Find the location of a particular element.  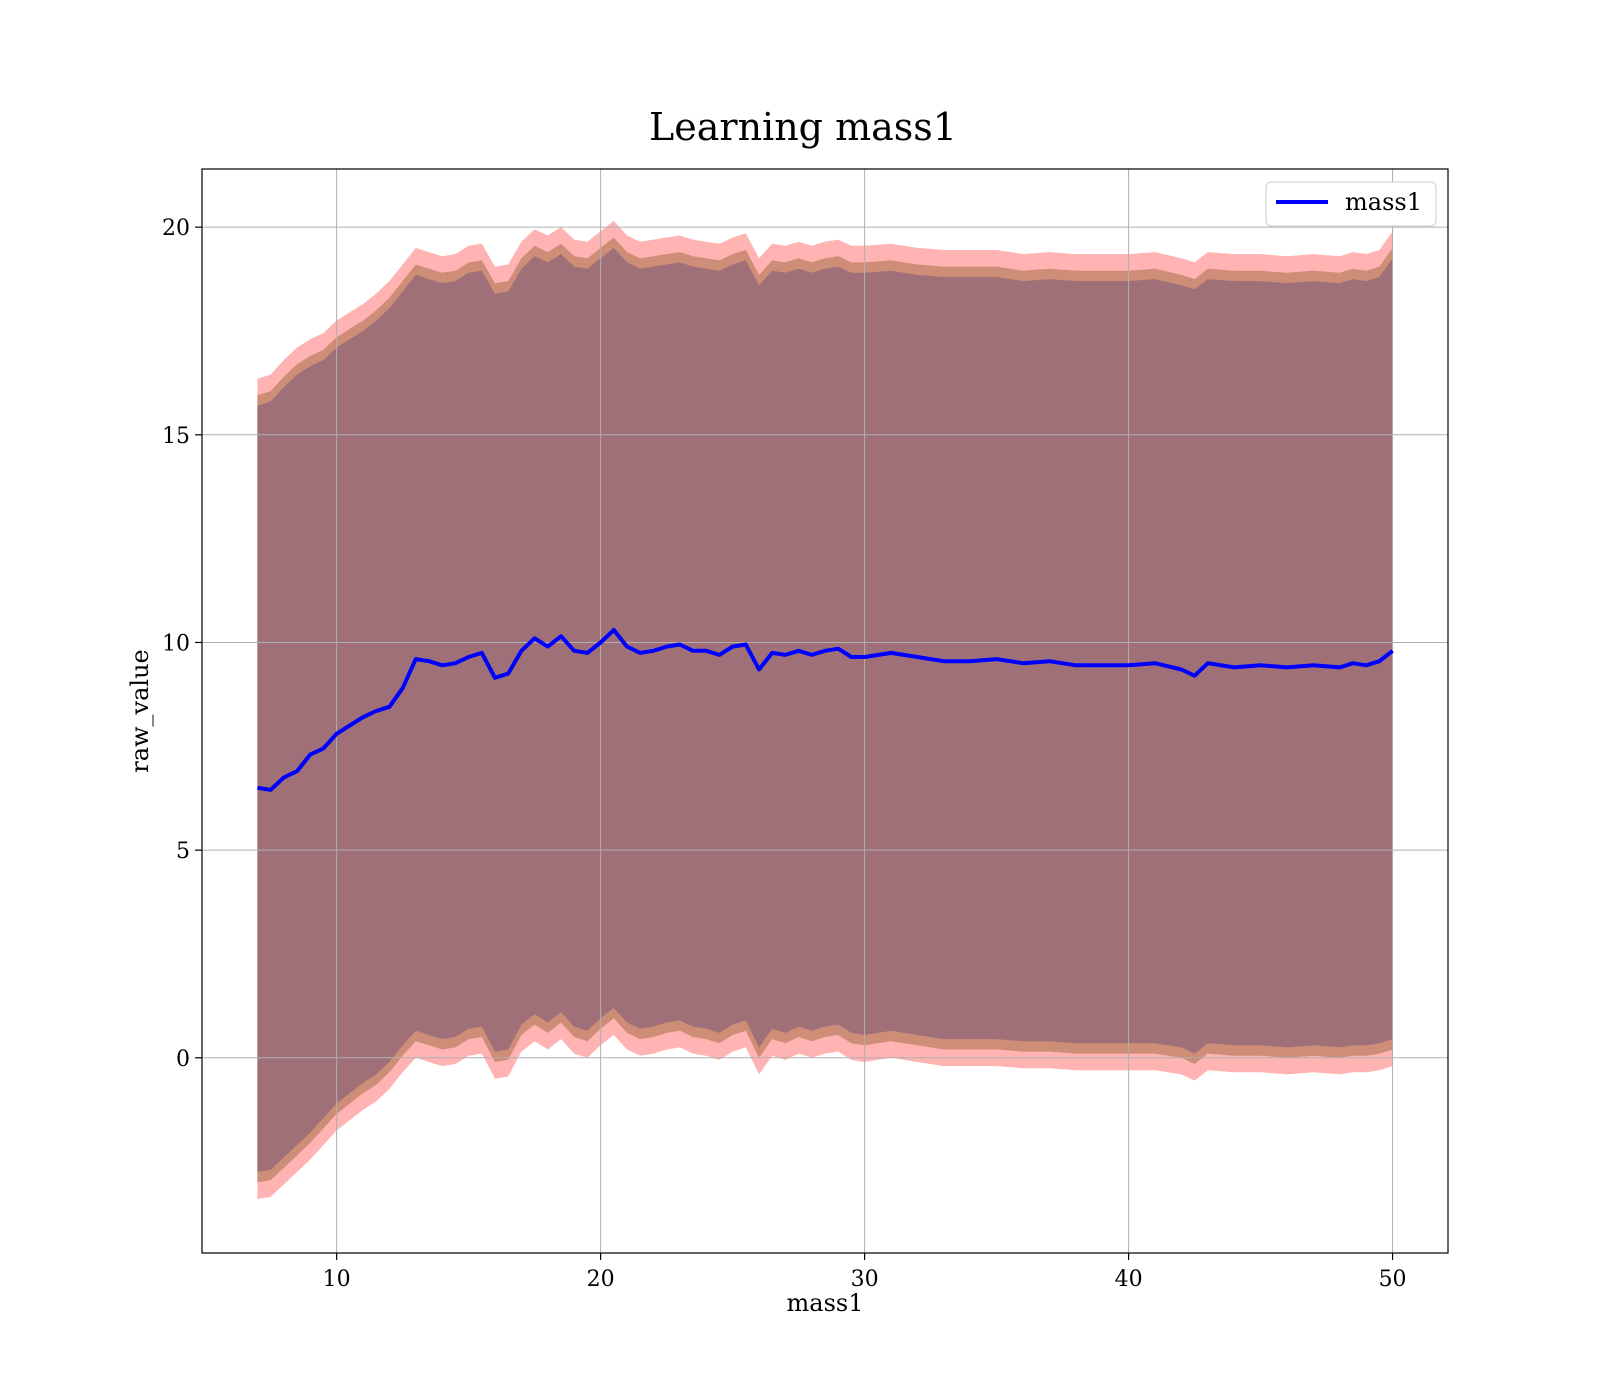

legend: mass1 is located at coordinates (1351, 204).